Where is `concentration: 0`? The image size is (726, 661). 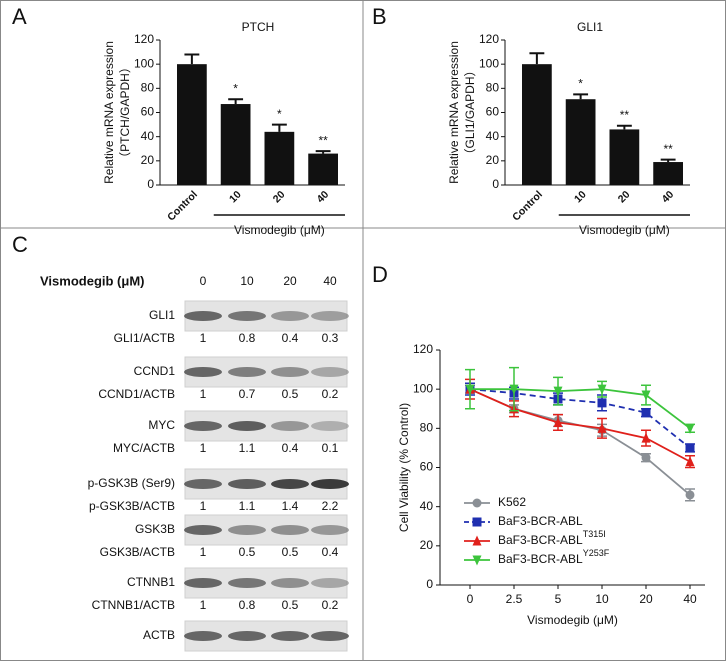 concentration: 0 is located at coordinates (203, 281).